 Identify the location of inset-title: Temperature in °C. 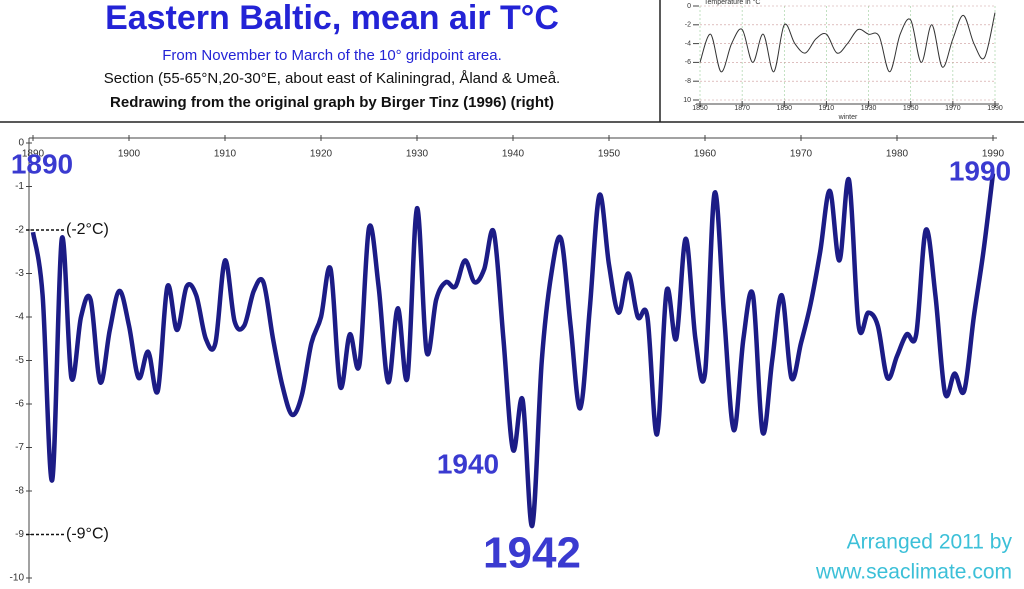
(732, 3).